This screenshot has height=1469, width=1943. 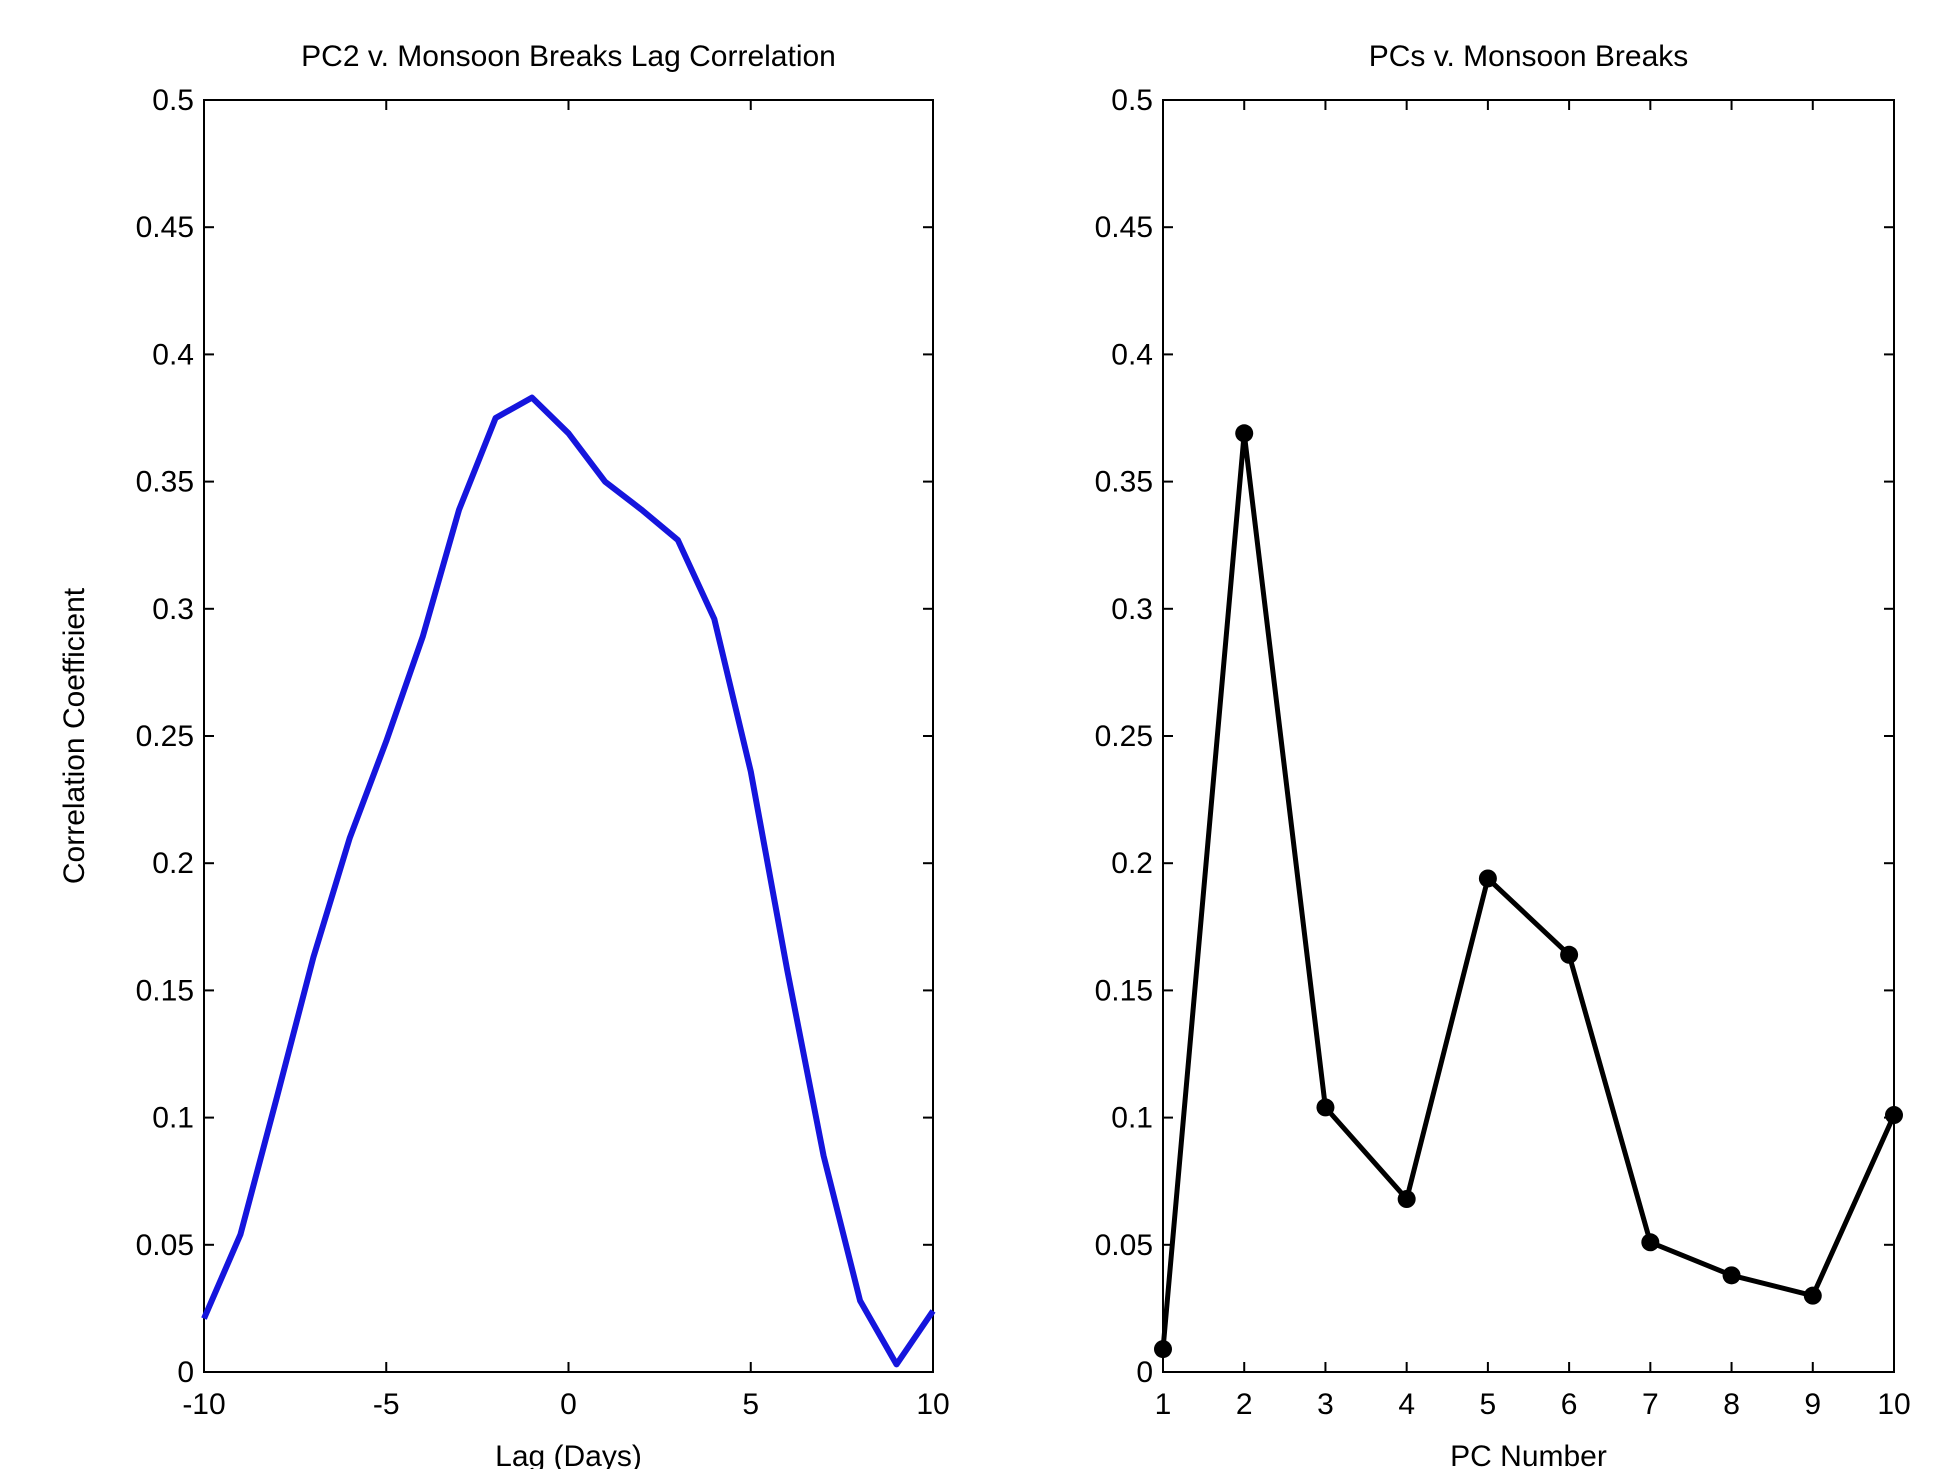 I want to click on x-tick-label: 4, so click(x=1406, y=1404).